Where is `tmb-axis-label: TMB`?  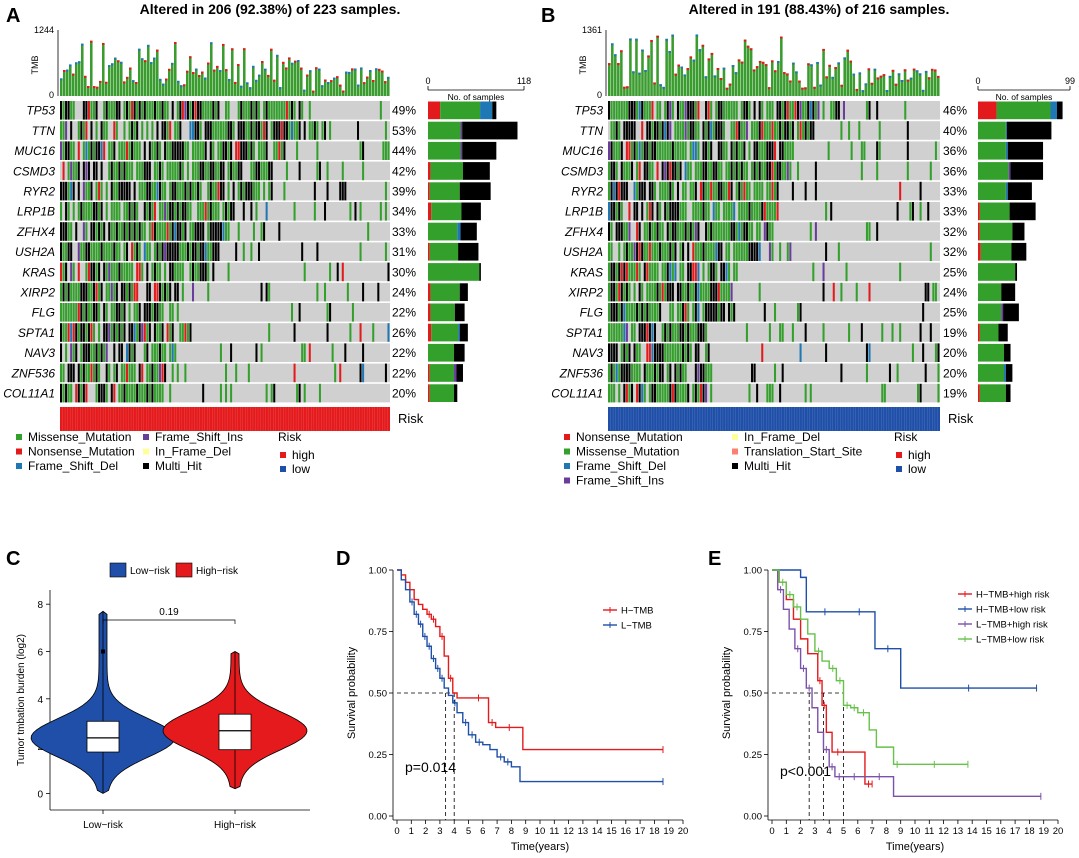 tmb-axis-label: TMB is located at coordinates (583, 65).